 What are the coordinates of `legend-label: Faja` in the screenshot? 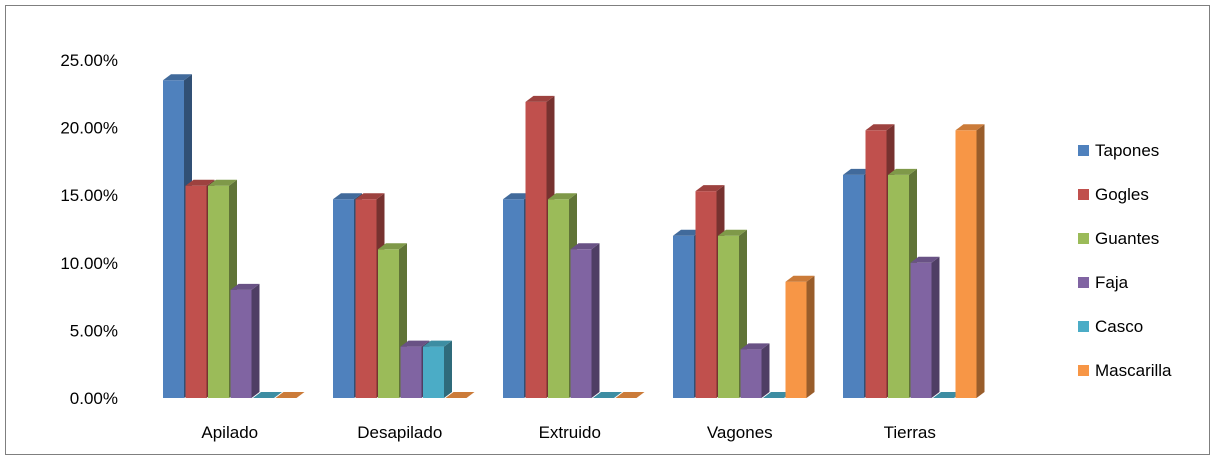 It's located at (1112, 282).